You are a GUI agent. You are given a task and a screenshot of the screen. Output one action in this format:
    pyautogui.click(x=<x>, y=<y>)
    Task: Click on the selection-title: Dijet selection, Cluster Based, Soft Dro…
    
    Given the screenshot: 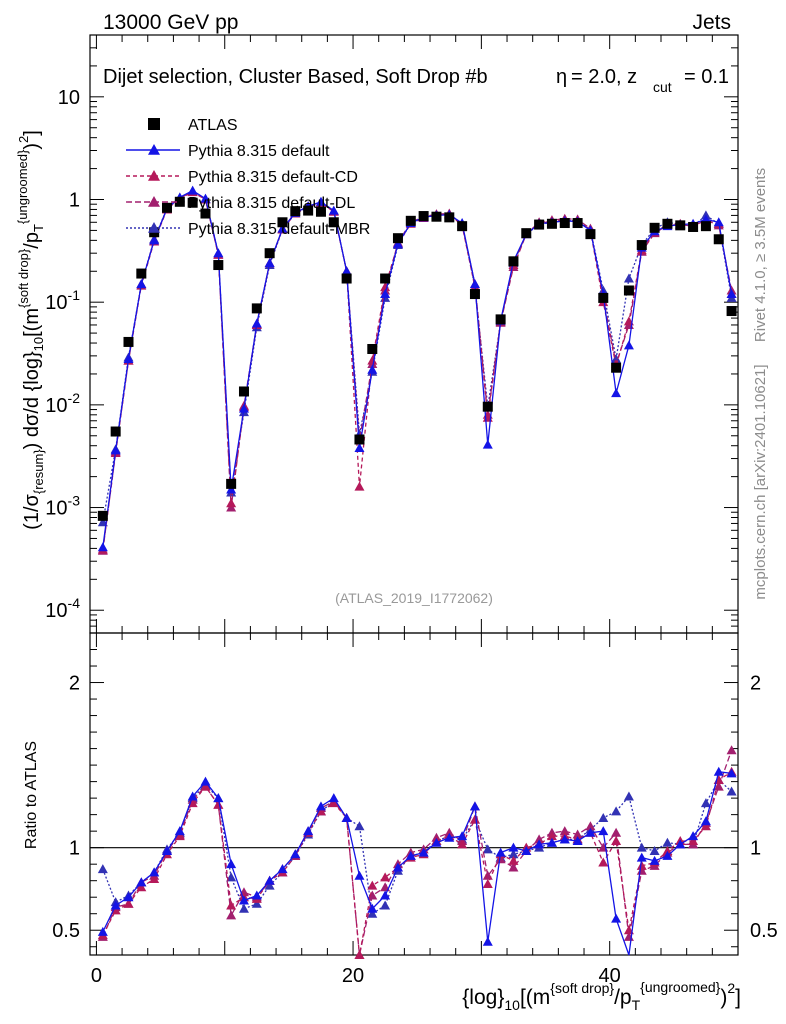 What is the action you would take?
    pyautogui.click(x=295, y=77)
    